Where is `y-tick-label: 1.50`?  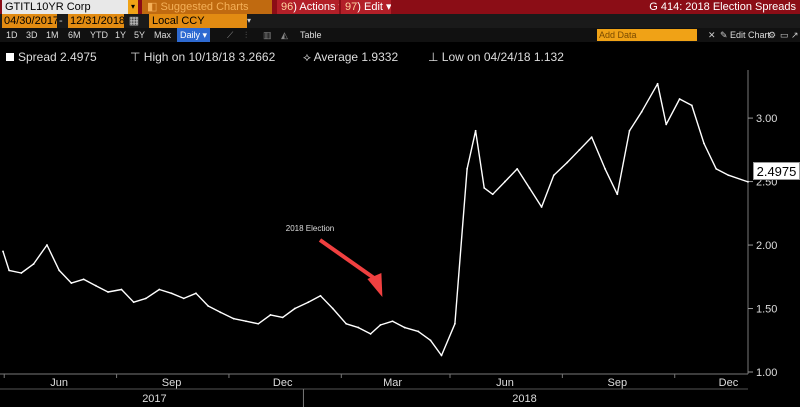 y-tick-label: 1.50 is located at coordinates (766, 310).